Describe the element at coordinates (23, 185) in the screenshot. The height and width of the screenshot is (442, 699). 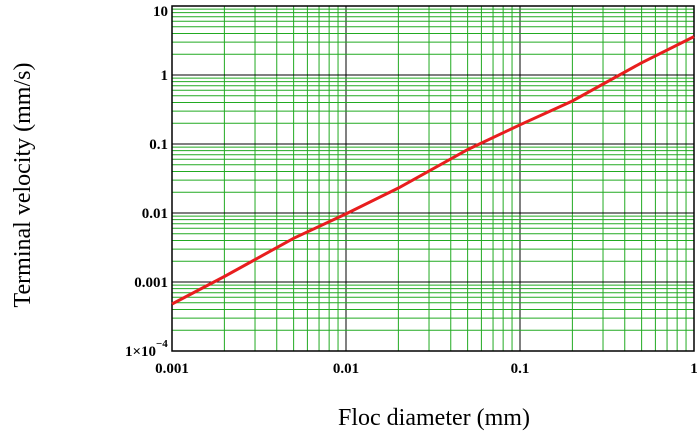
I see `y-axis-label: Terminal velocity (mm/s)` at that location.